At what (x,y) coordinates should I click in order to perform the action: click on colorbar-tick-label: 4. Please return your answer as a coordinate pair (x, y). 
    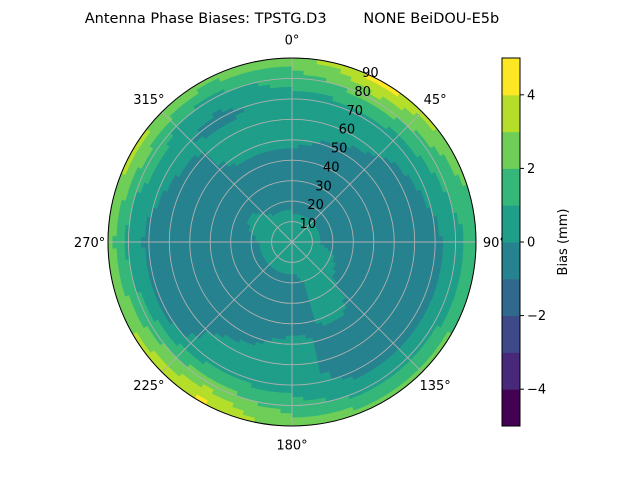
    Looking at the image, I should click on (531, 95).